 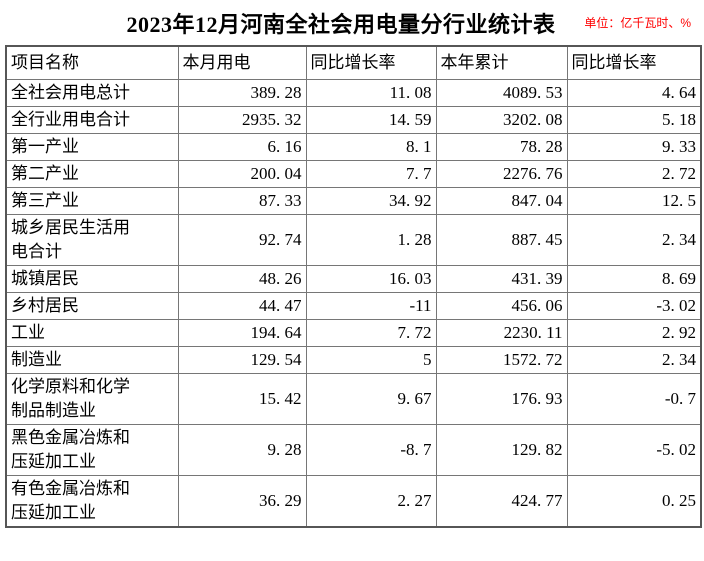 I want to click on value-cell: -5. 02, so click(x=634, y=449).